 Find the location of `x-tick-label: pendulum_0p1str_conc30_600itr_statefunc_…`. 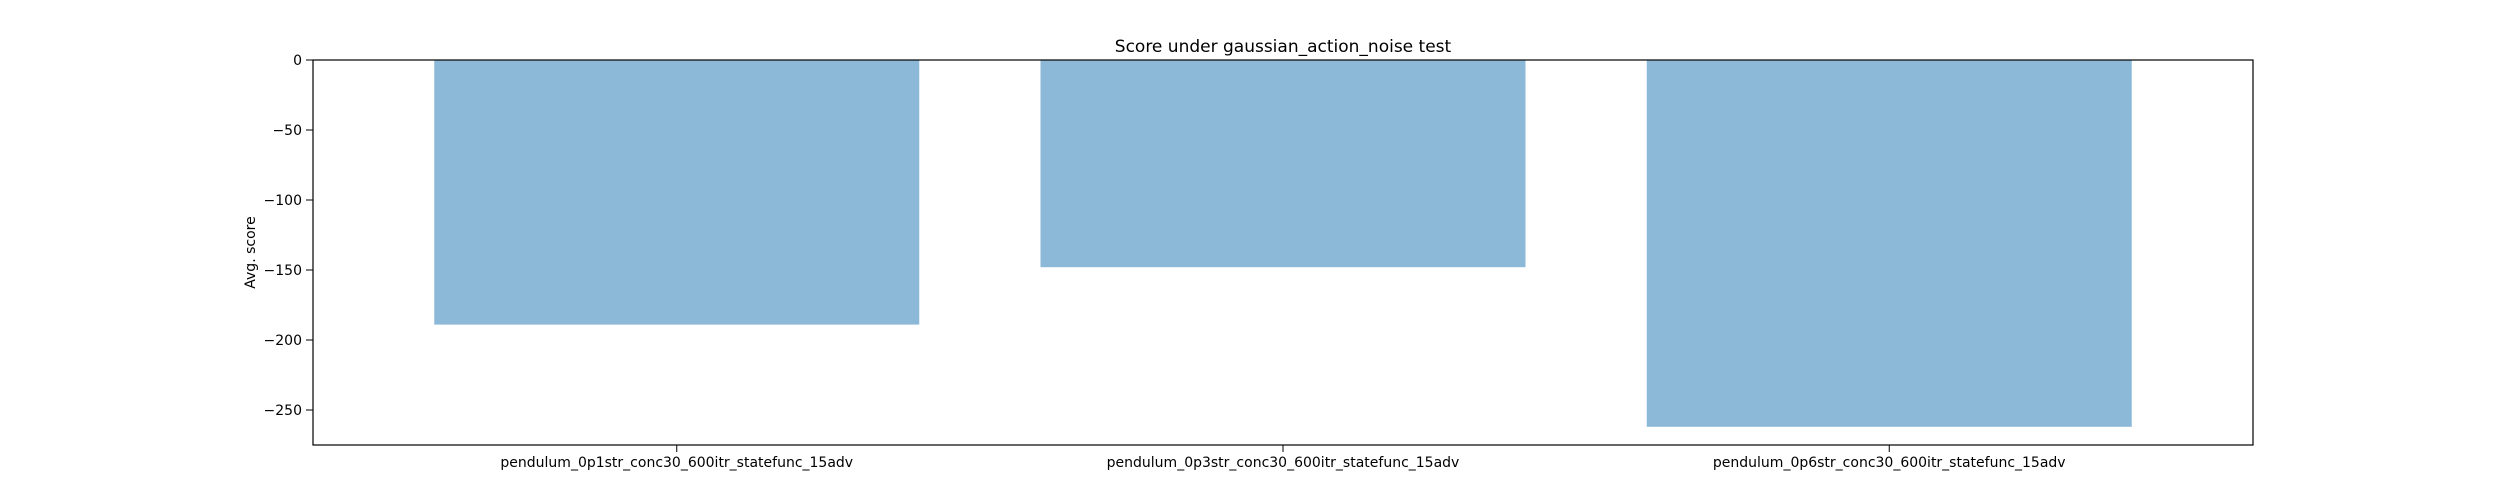

x-tick-label: pendulum_0p1str_conc30_600itr_statefunc_… is located at coordinates (676, 463).